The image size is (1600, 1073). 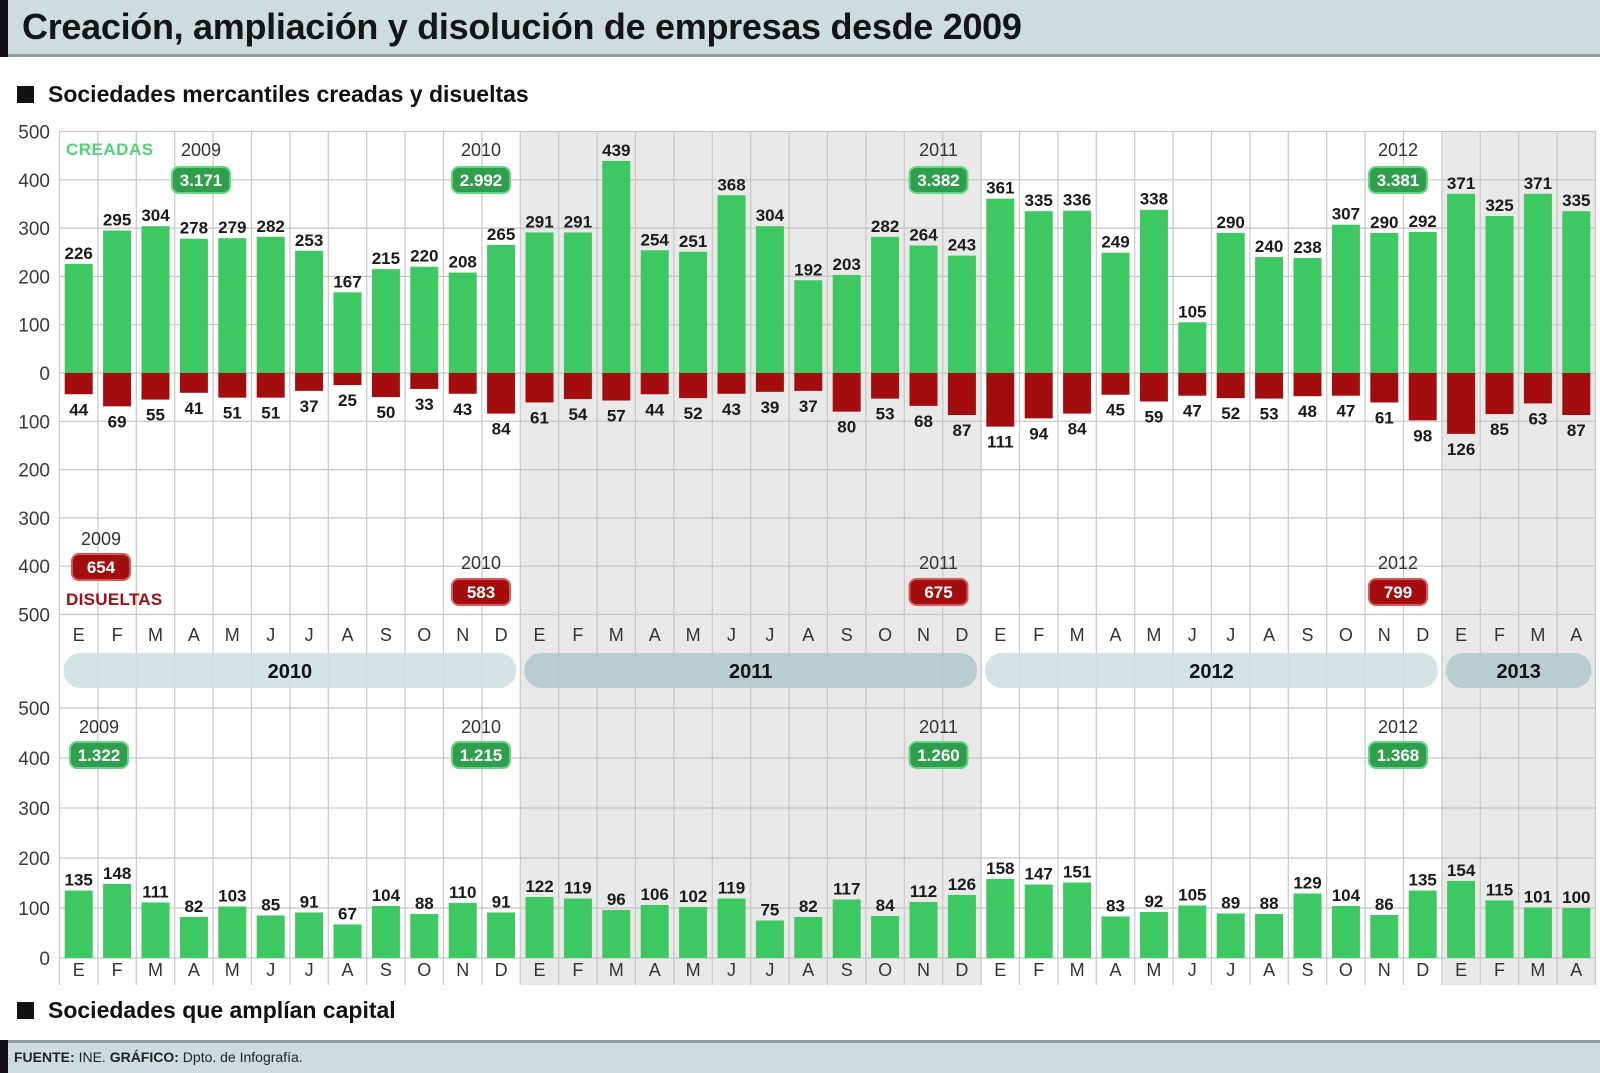 What do you see at coordinates (731, 409) in the screenshot?
I see `bar-value-label-disueltas: 43` at bounding box center [731, 409].